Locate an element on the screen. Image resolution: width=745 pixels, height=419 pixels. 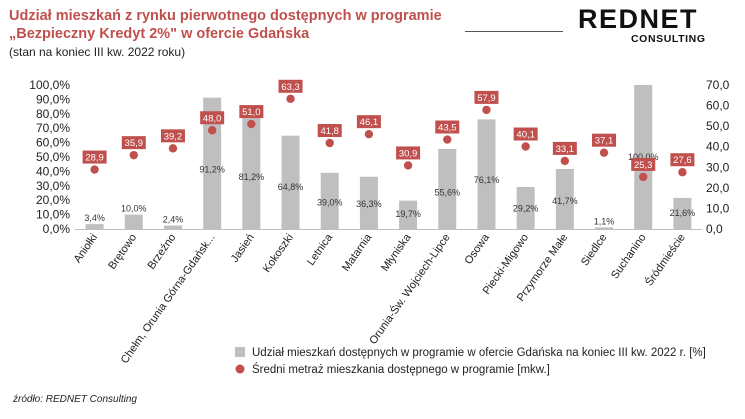
bar-value-label: 39,0% is located at coordinates (330, 202).